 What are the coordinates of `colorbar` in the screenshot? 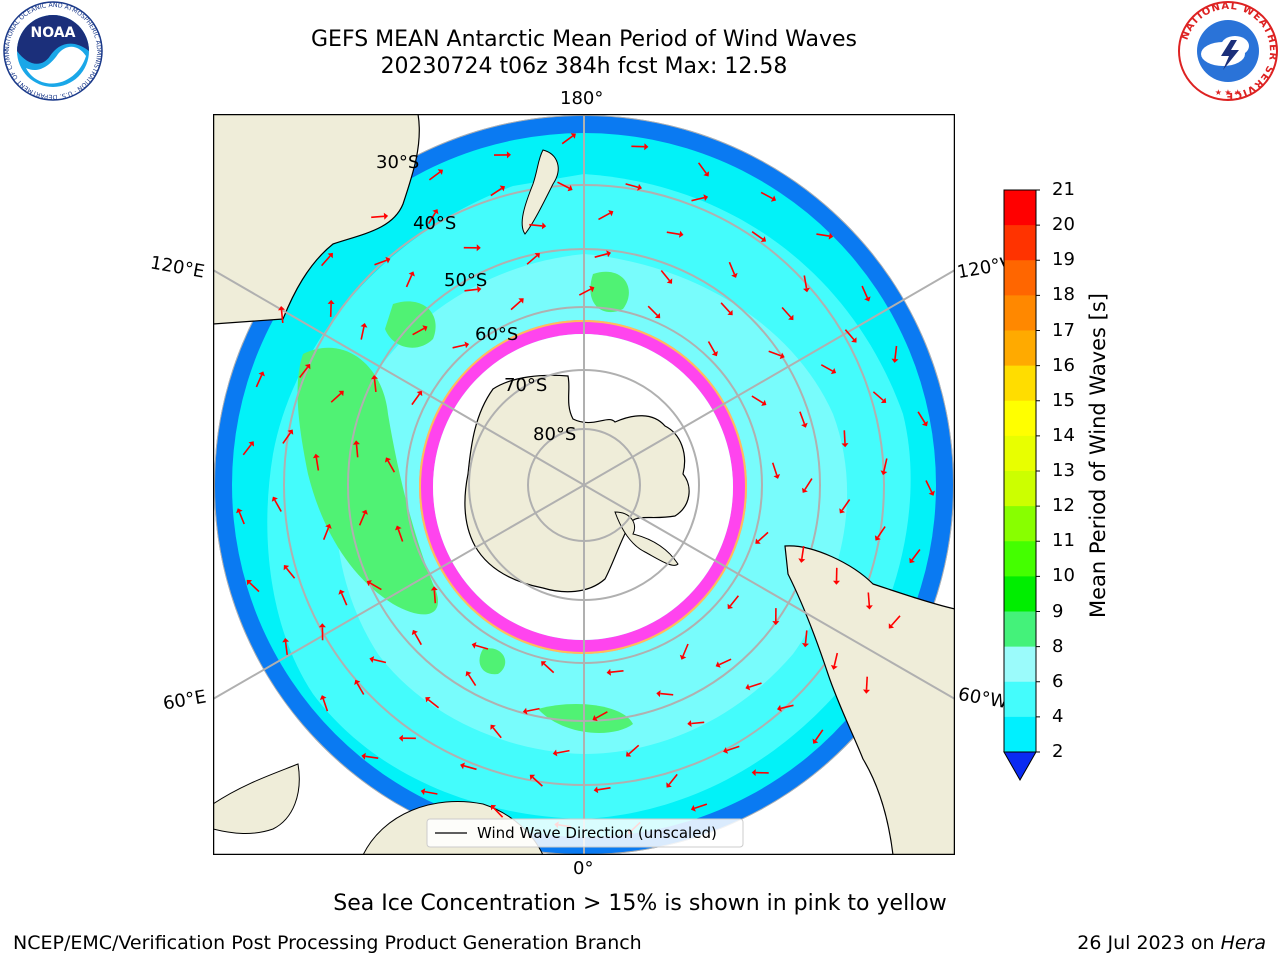 It's located at (1021, 485).